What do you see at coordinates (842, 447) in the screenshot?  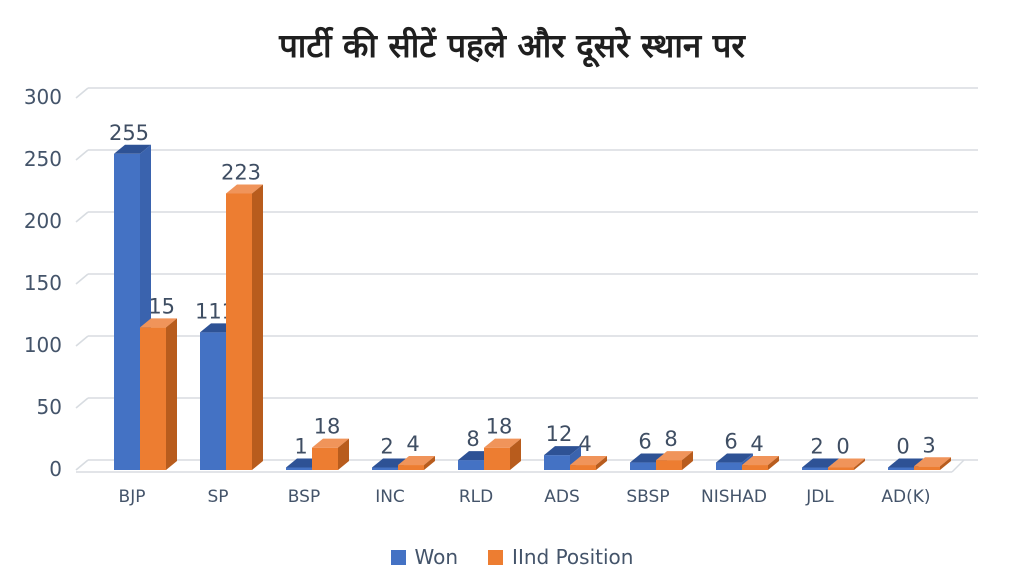 I see `data-label-iind-position-JDL: 0` at bounding box center [842, 447].